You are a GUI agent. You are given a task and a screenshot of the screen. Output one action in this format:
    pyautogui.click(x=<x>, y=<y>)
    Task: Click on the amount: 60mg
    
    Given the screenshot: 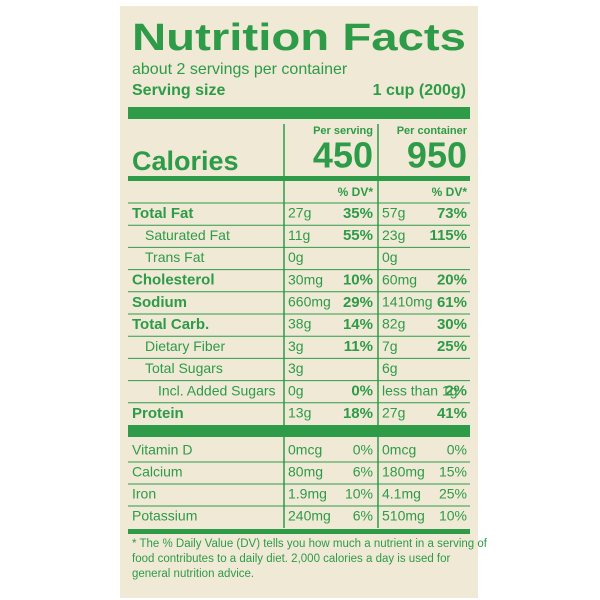 What is the action you would take?
    pyautogui.click(x=399, y=279)
    